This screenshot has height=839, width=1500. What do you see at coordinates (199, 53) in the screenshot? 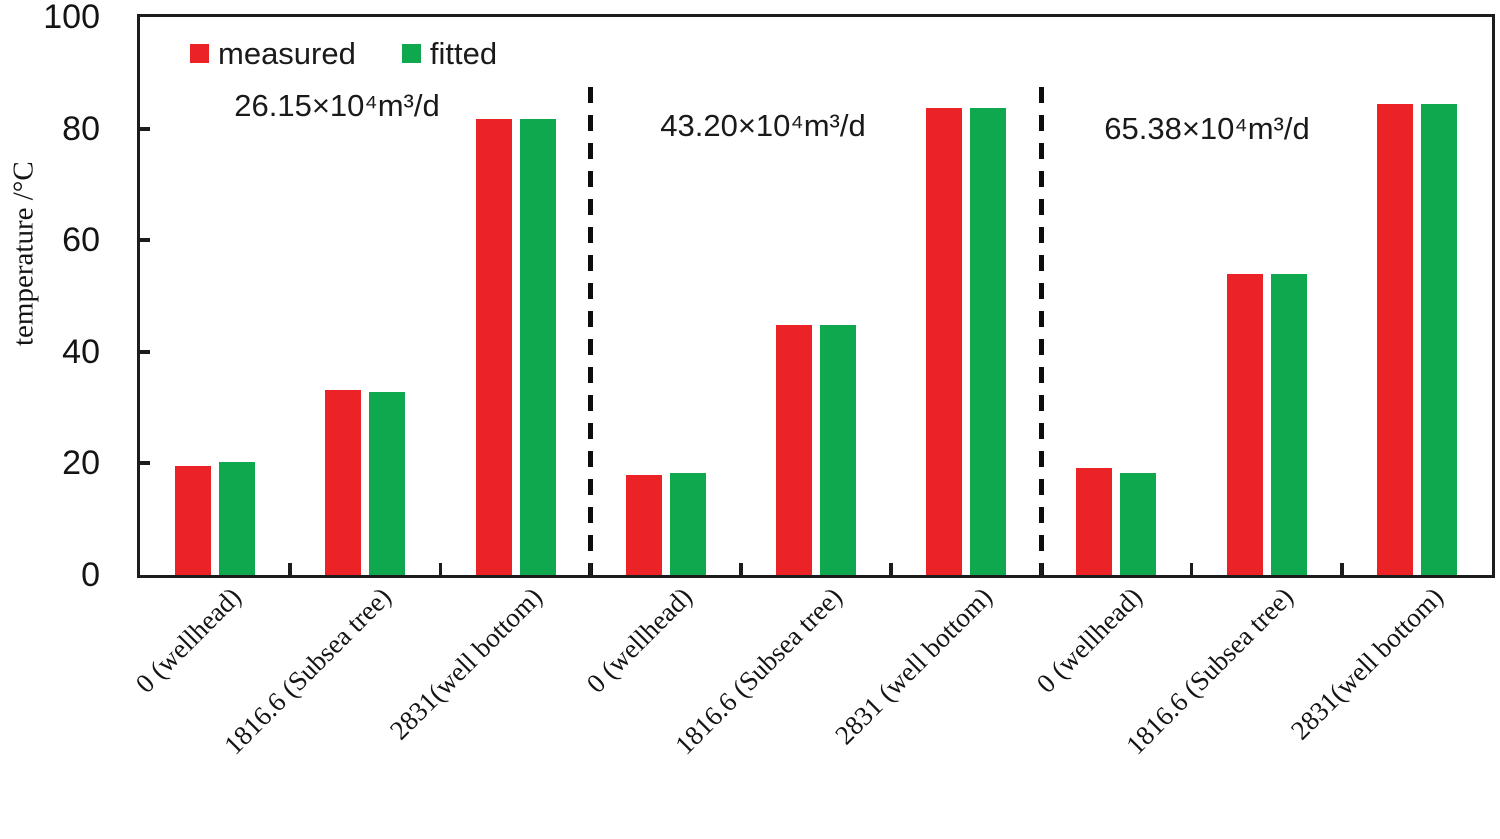
I see `legend-swatch-measured` at bounding box center [199, 53].